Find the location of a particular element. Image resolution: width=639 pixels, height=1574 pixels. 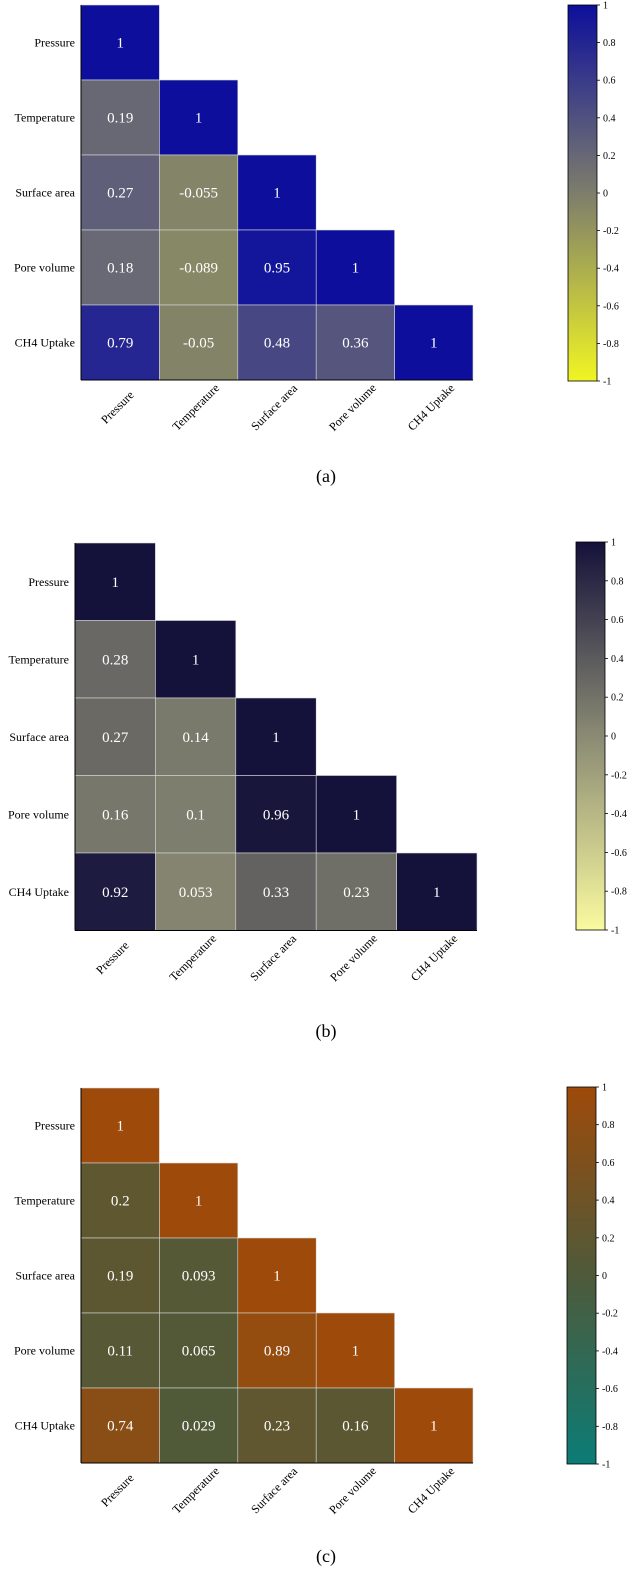

colorbar-tick-label: 1 is located at coordinates (605, 6).